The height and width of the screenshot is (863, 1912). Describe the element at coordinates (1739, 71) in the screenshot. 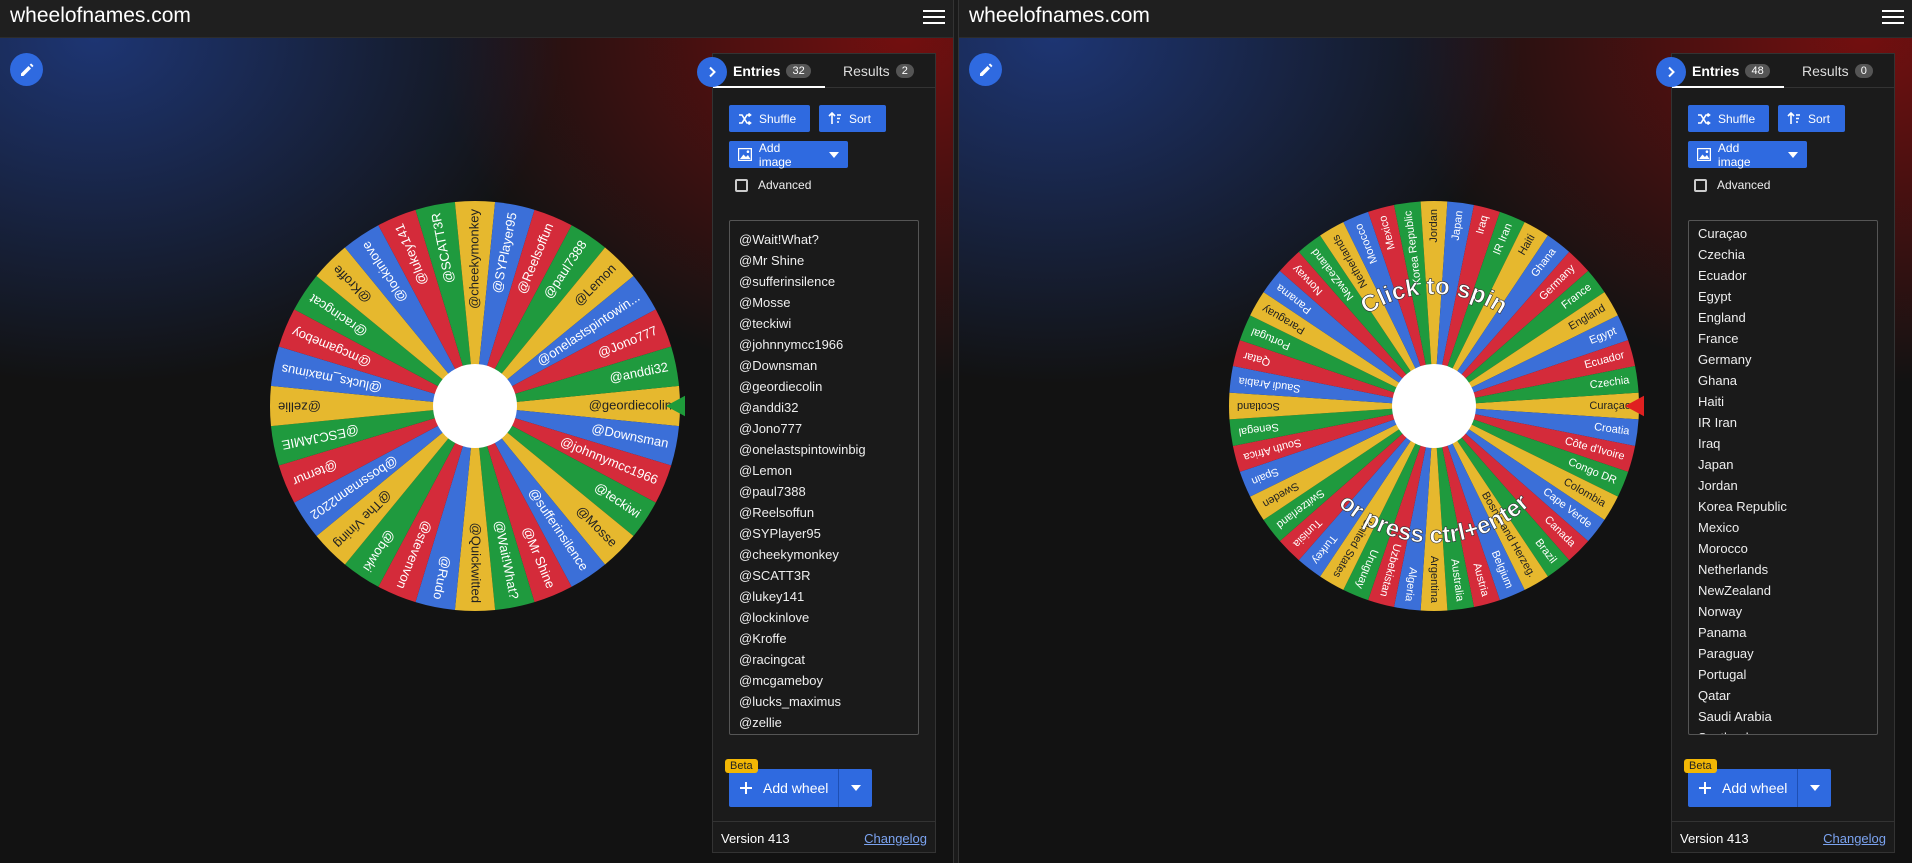

I see `tab-entries: Entries 48` at that location.